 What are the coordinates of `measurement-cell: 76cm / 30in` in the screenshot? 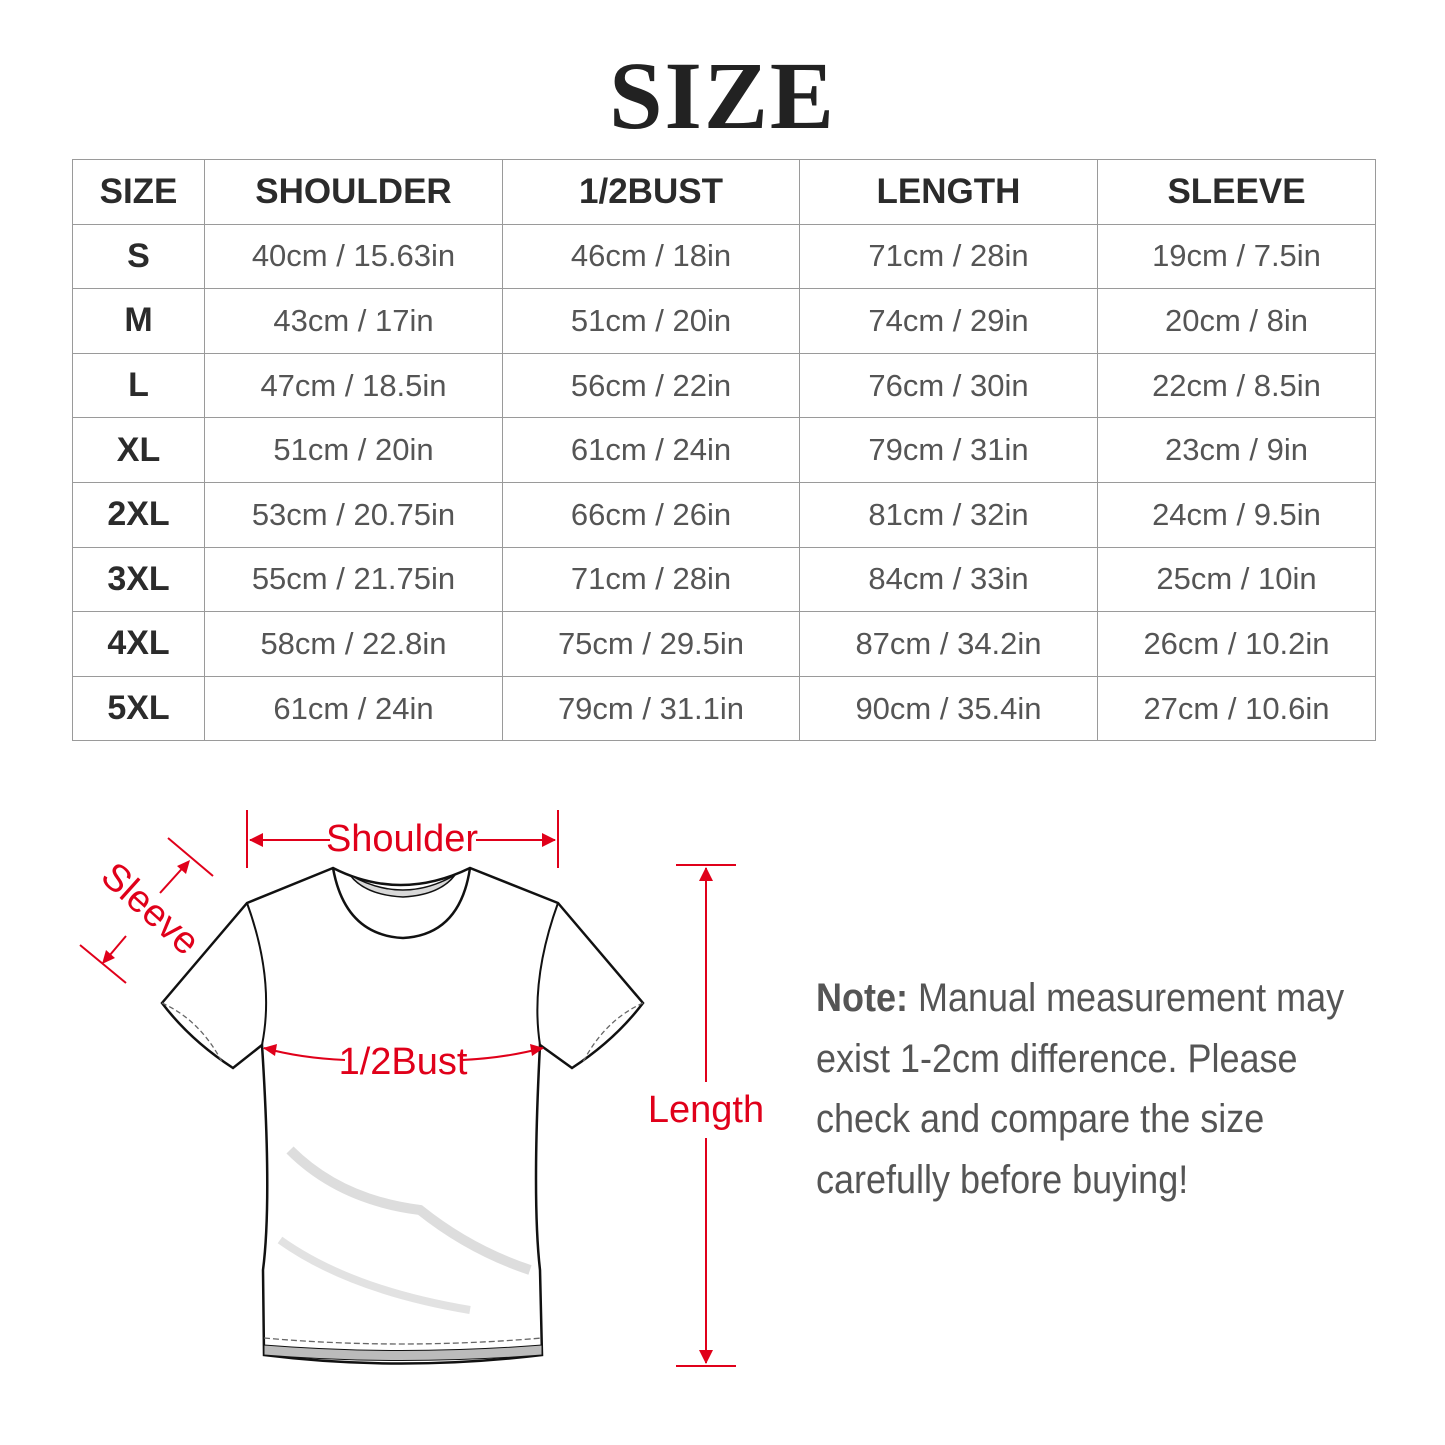 It's located at (948, 385).